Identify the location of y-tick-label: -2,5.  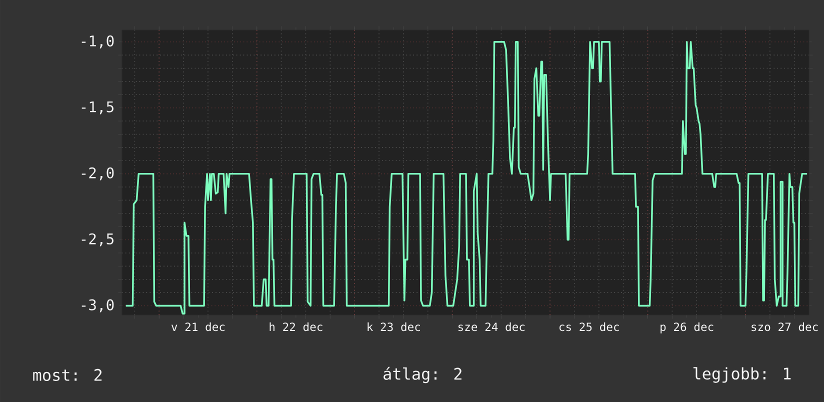
(98, 239).